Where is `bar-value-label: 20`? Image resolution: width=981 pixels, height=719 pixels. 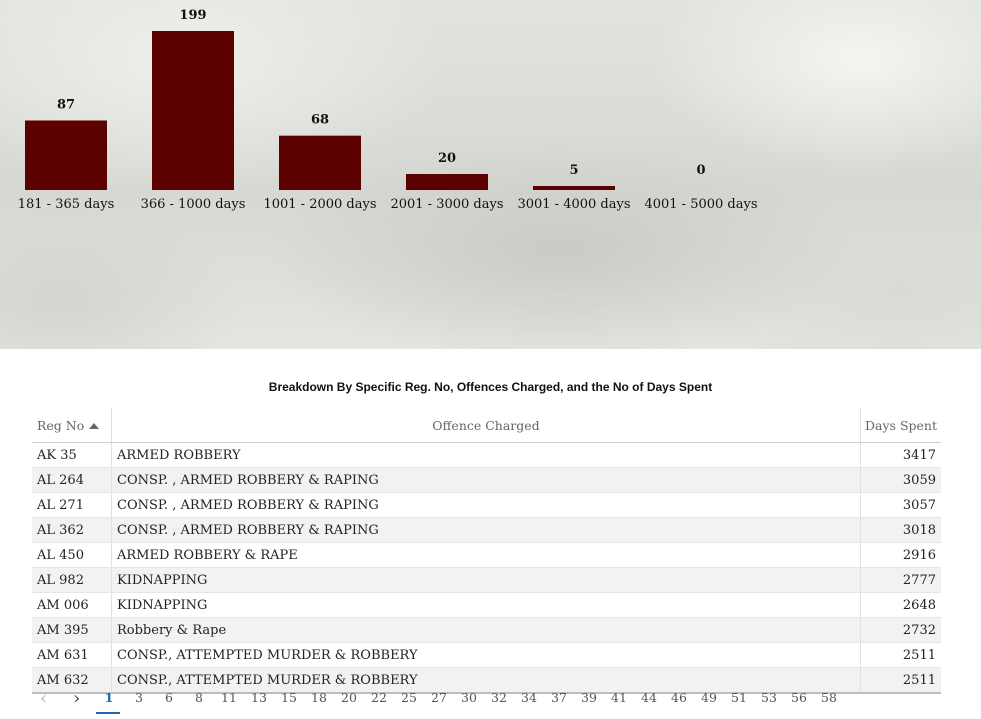
bar-value-label: 20 is located at coordinates (447, 158).